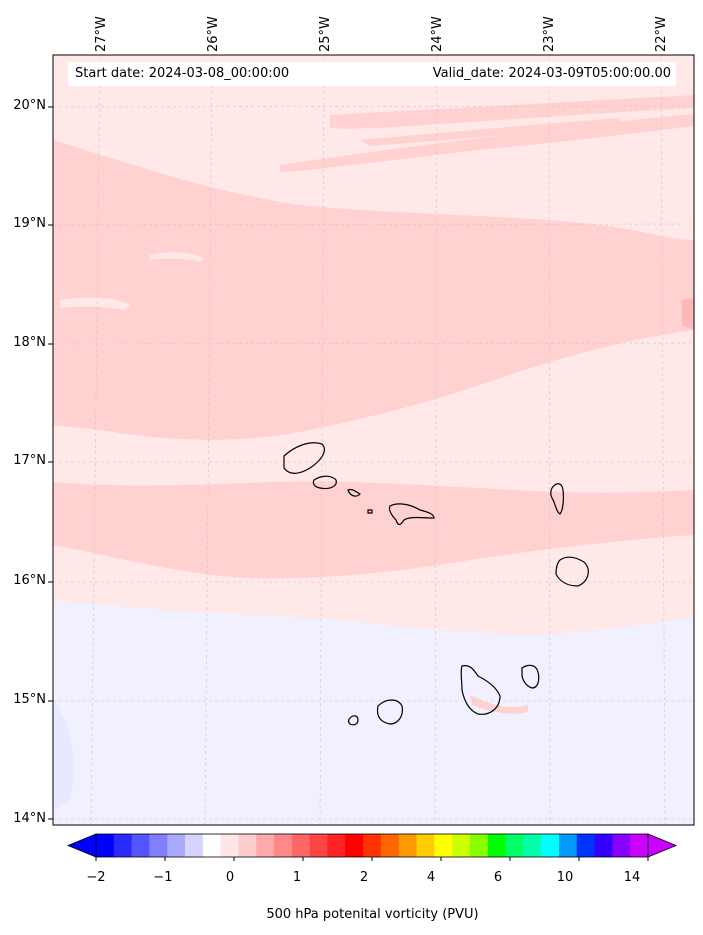  Describe the element at coordinates (498, 877) in the screenshot. I see `colorbar-tick-label: 6` at that location.